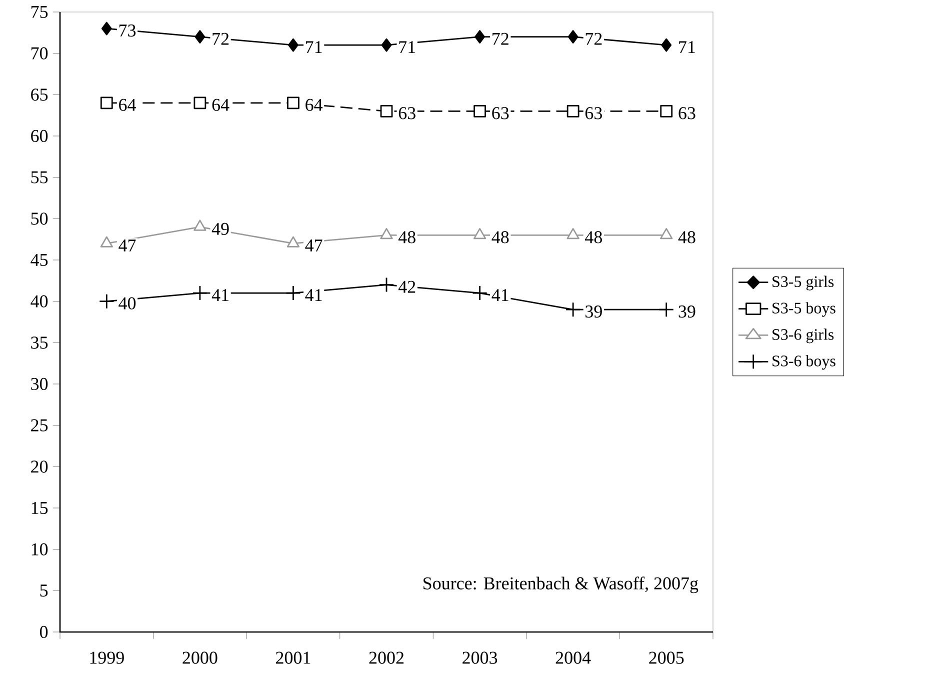 This screenshot has height=685, width=946. Describe the element at coordinates (804, 362) in the screenshot. I see `legend-label: S3-6 boys` at that location.